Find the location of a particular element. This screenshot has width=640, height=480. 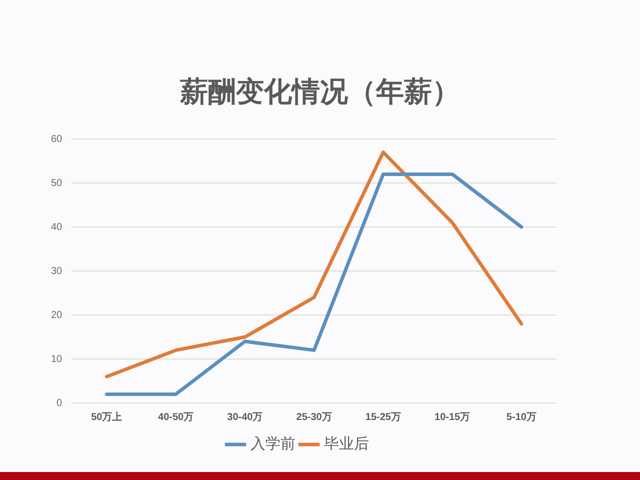

legend-label: 入学前 is located at coordinates (273, 444).